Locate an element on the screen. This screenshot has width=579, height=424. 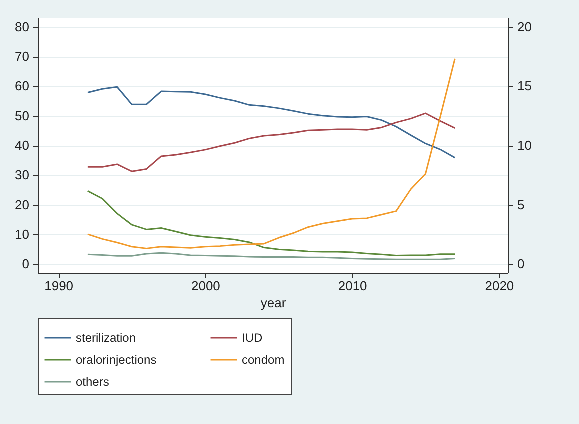
y-tick-label: 80 is located at coordinates (22, 26).